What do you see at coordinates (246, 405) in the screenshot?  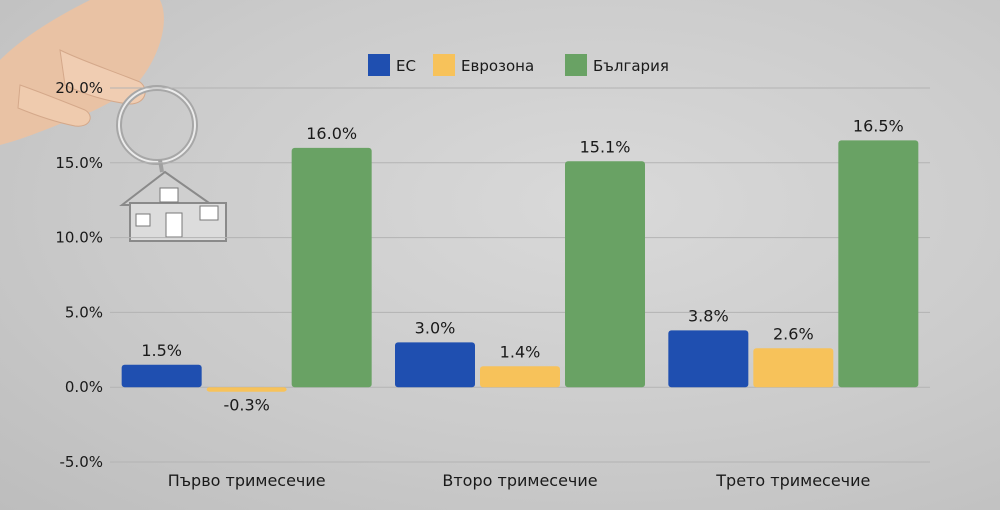 I see `data-label: -0.3%` at bounding box center [246, 405].